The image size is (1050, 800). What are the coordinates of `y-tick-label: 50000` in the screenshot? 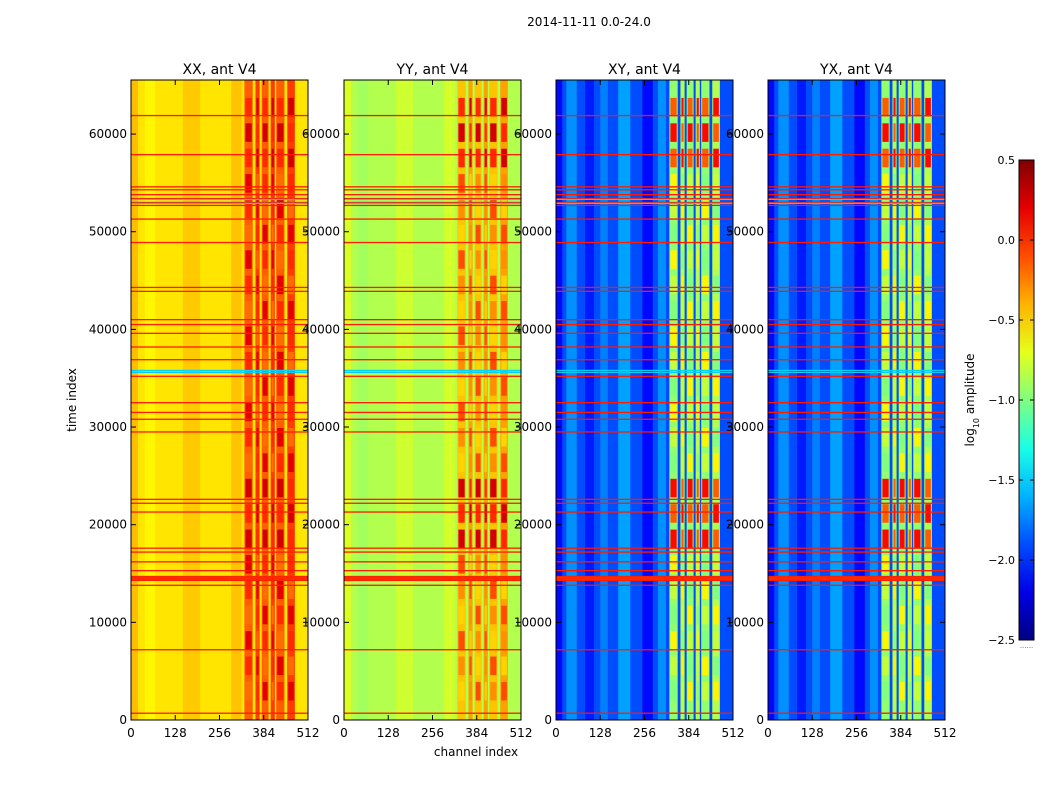 It's located at (745, 232).